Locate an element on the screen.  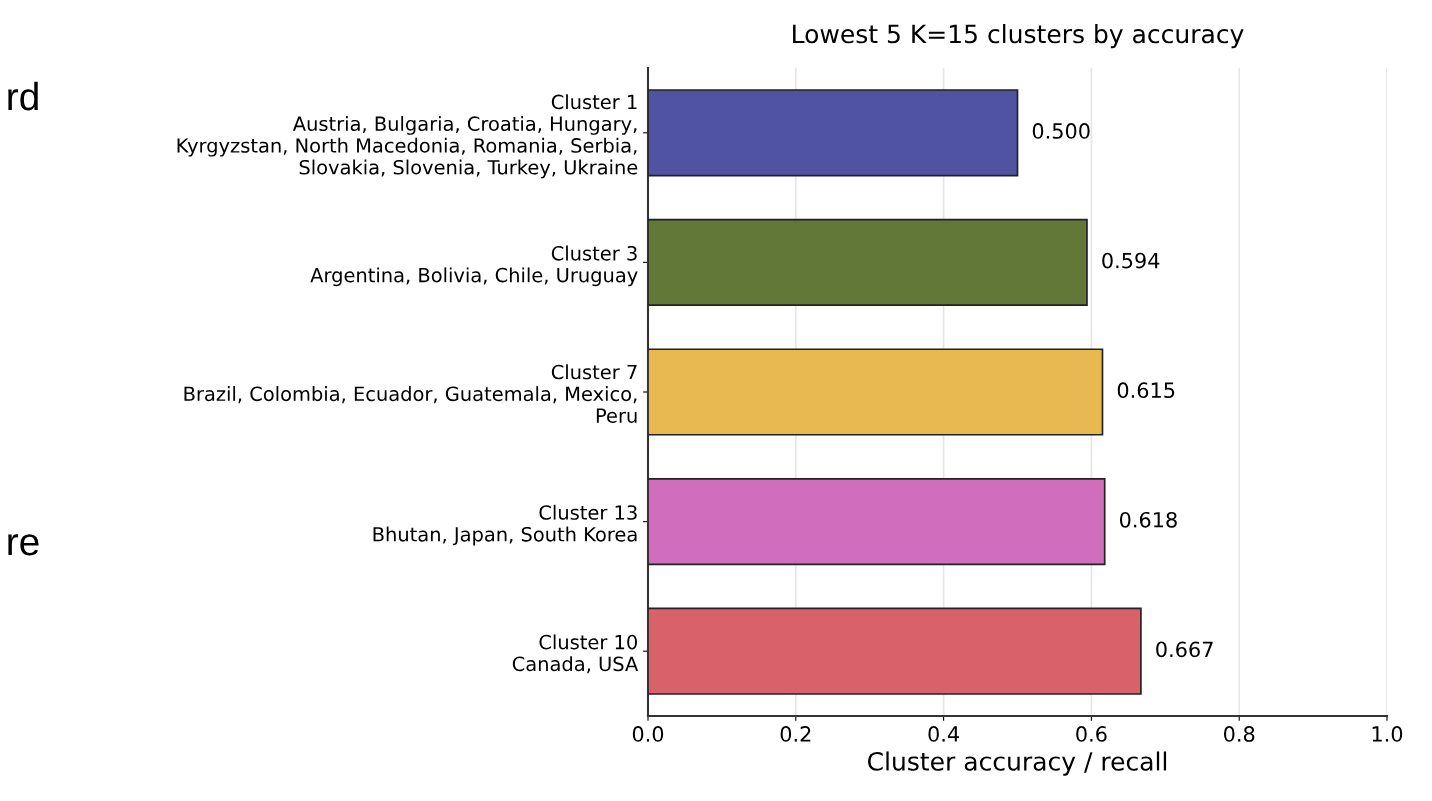
x-tick-label: 0.2 is located at coordinates (795, 734).